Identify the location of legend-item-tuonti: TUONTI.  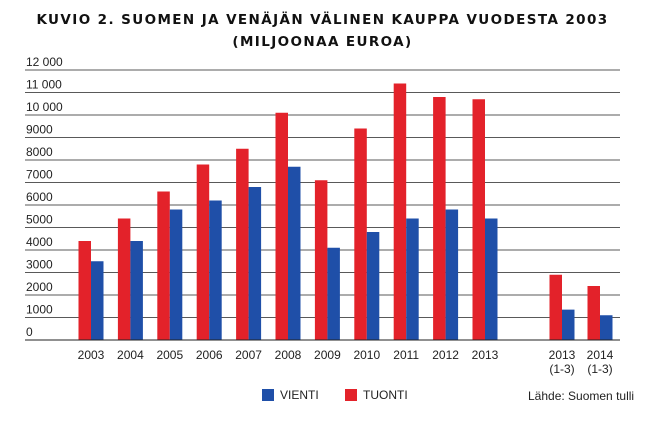
(376, 395).